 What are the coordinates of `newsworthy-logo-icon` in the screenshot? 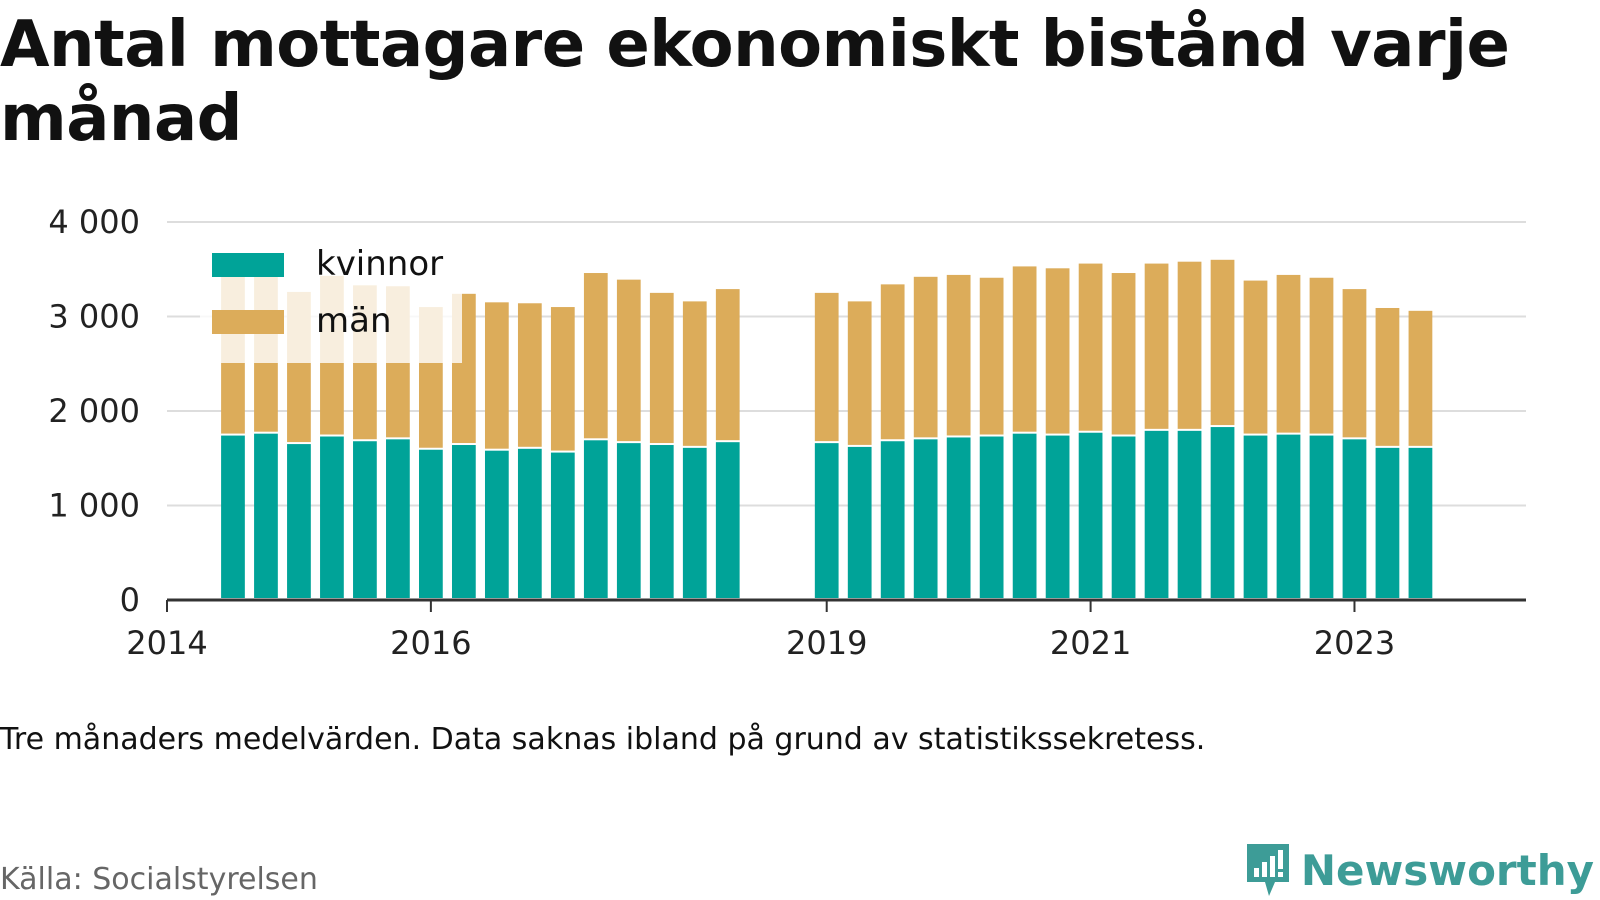 It's located at (1267, 870).